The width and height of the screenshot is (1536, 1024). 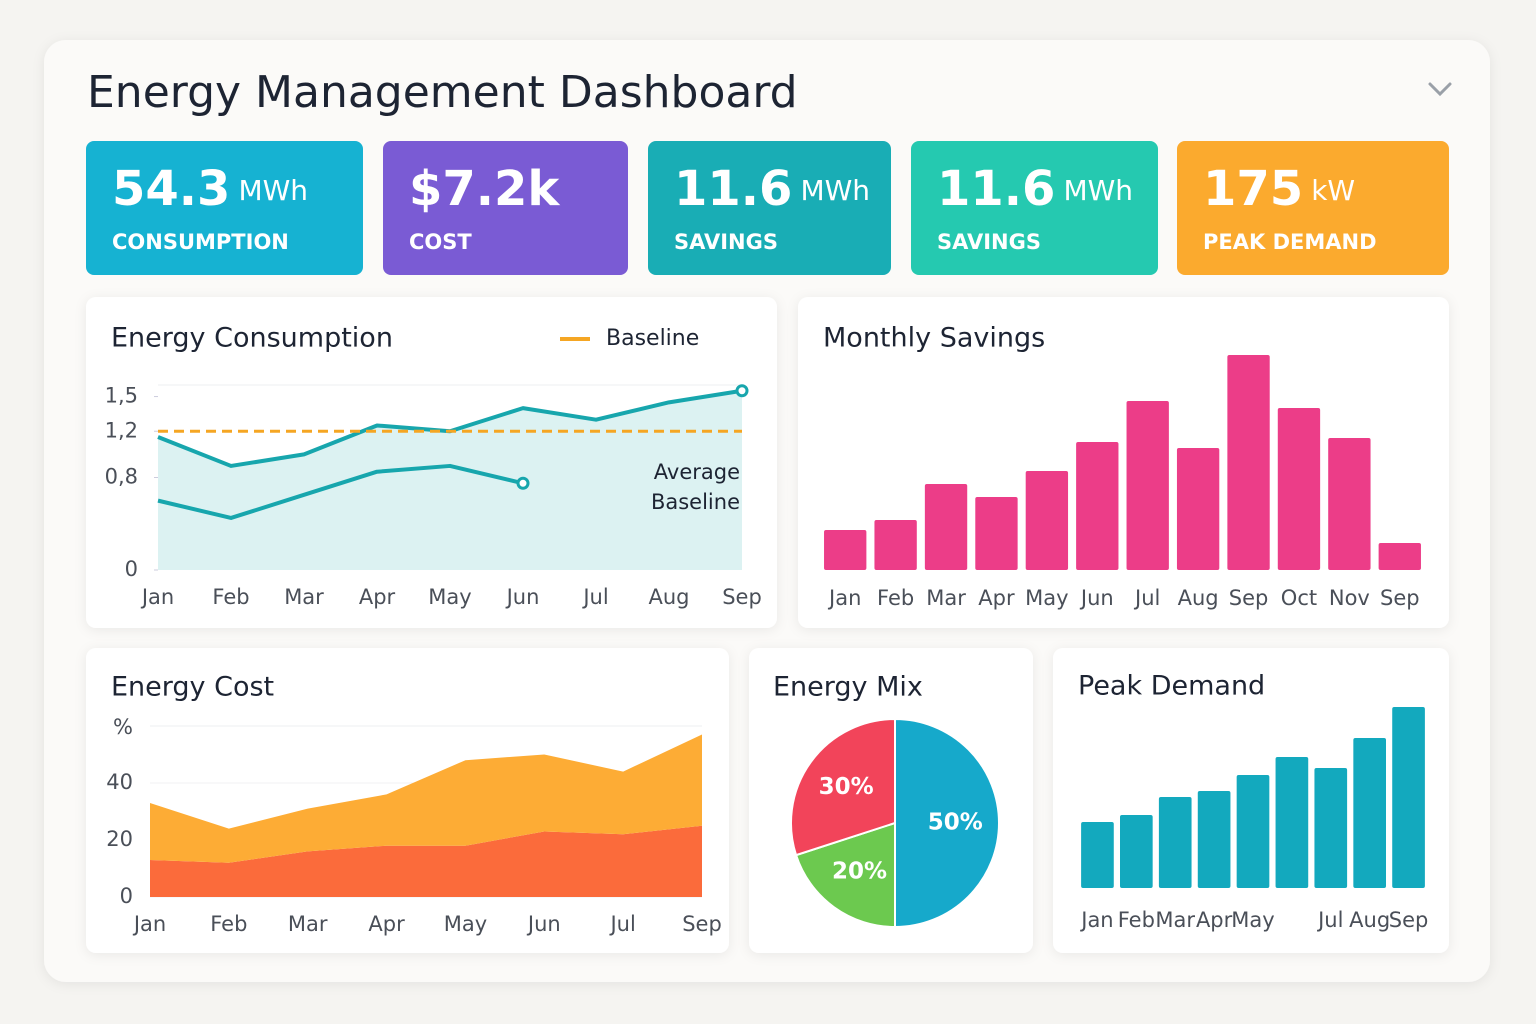 What do you see at coordinates (157, 597) in the screenshot?
I see `x-tick-label: Jan` at bounding box center [157, 597].